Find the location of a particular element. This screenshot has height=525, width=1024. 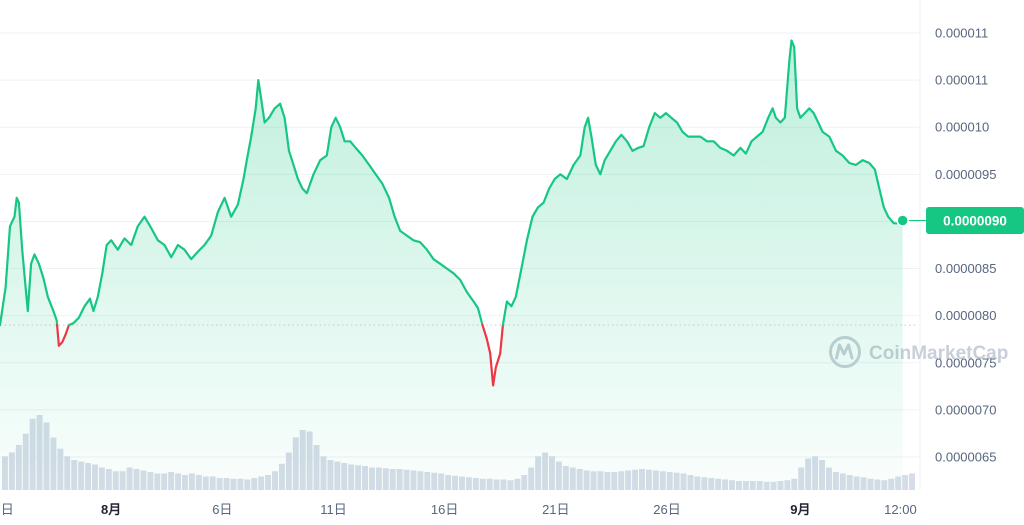

watermark-text: CoinMarketCap is located at coordinates (938, 353).